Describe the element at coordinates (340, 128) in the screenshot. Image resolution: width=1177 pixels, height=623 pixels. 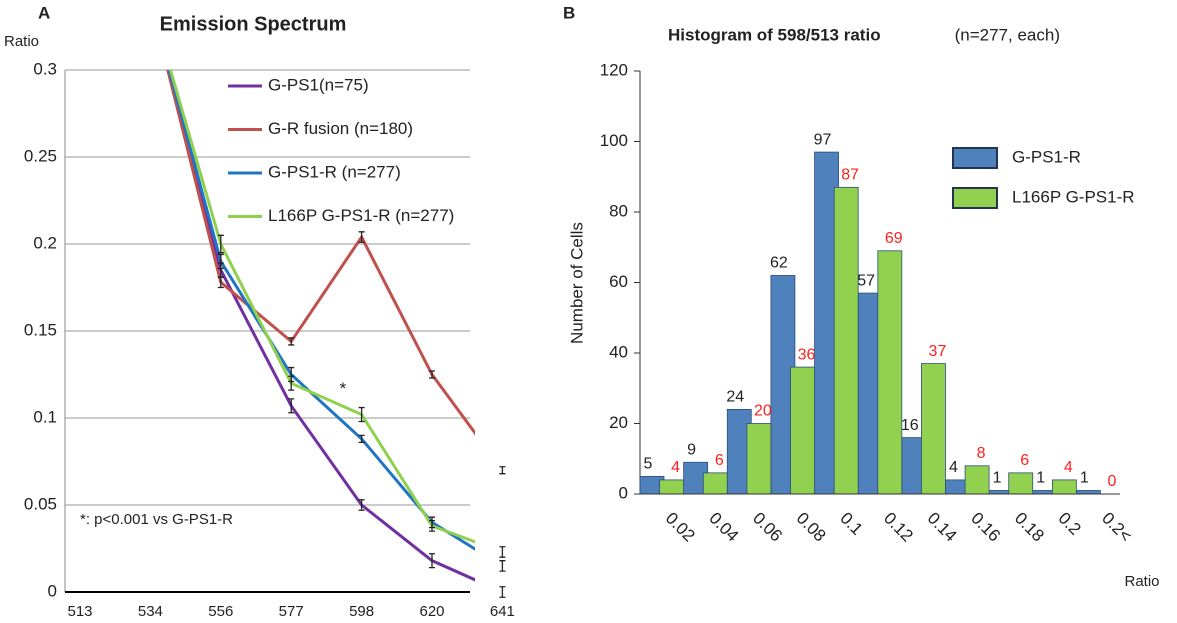
I see `legend-label: G-R fusion (n=180)` at that location.